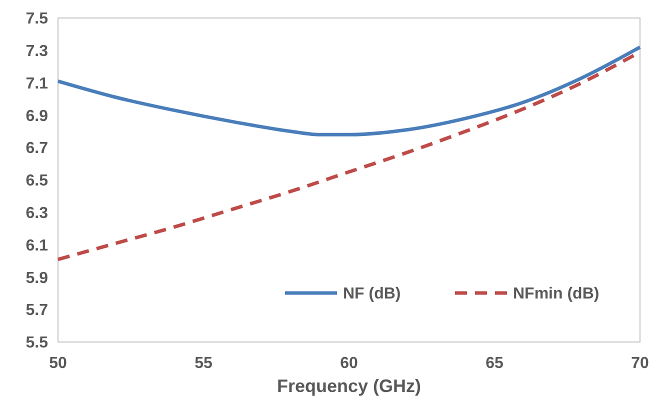 Image resolution: width=651 pixels, height=410 pixels. What do you see at coordinates (640, 363) in the screenshot?
I see `x-tick-label: 70` at bounding box center [640, 363].